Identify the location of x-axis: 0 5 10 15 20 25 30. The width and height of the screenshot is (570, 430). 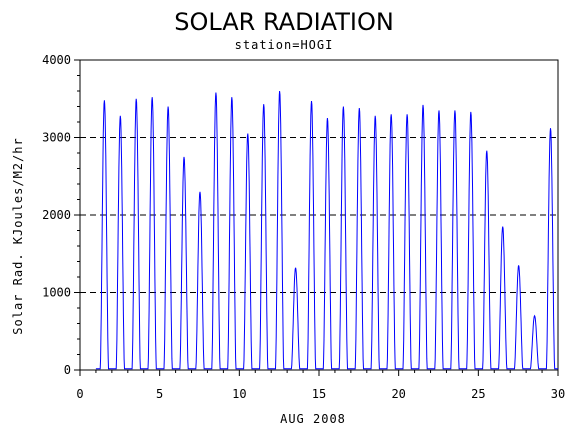
(320, 385).